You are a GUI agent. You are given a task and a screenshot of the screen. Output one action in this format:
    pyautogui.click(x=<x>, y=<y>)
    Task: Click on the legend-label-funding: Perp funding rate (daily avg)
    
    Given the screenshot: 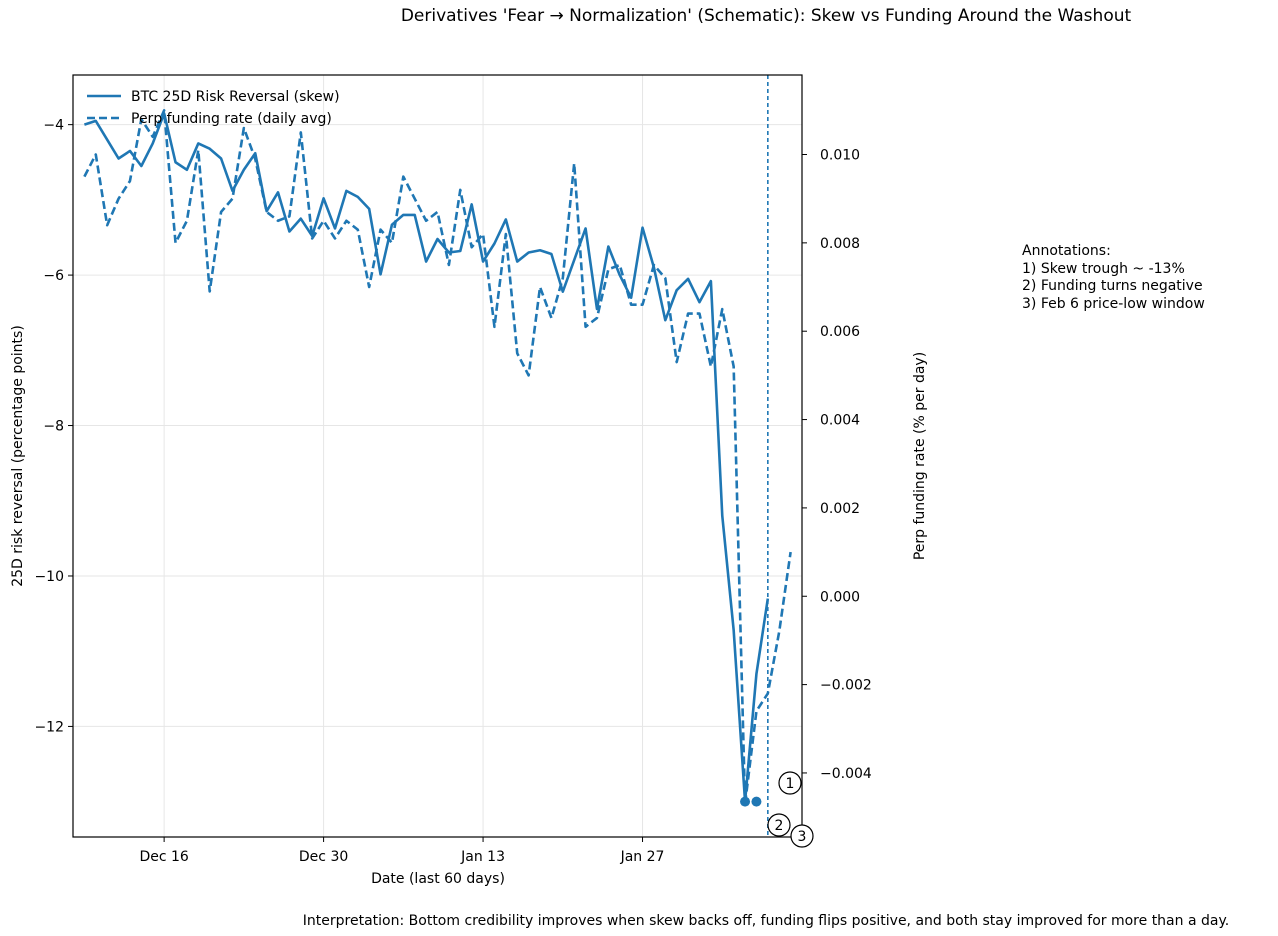 What is the action you would take?
    pyautogui.click(x=231, y=119)
    